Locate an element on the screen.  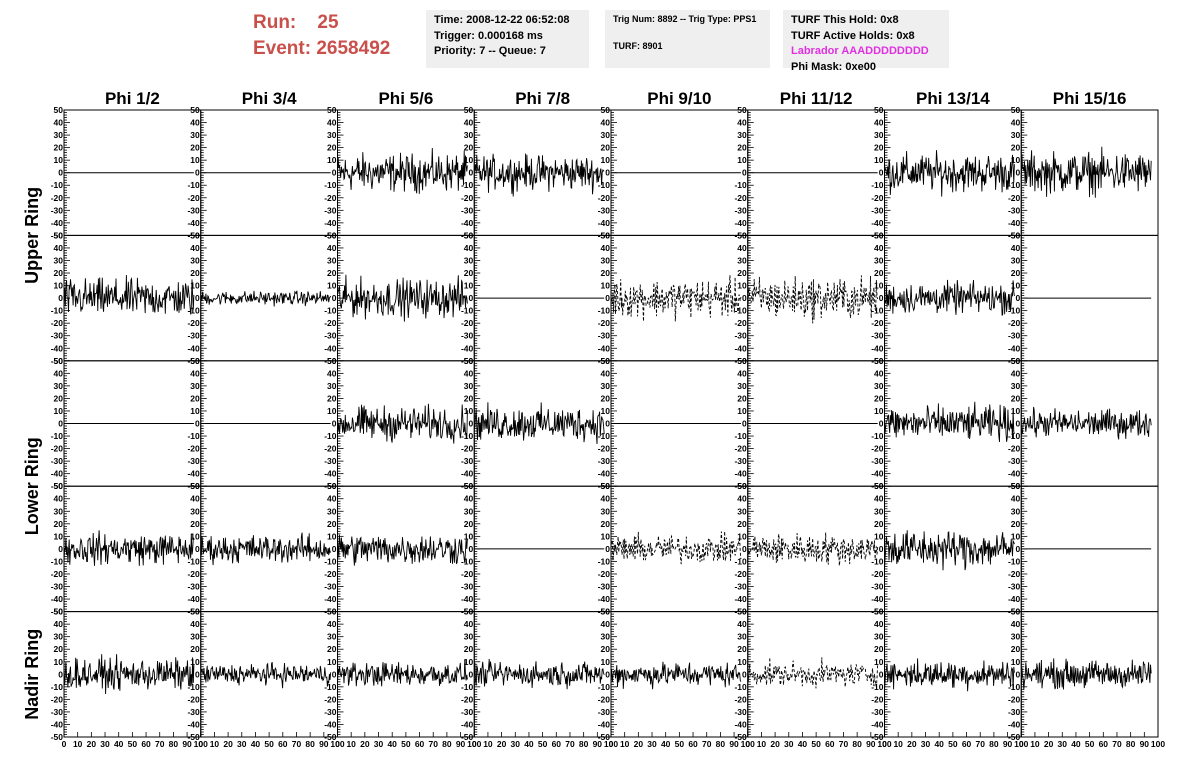
x-tick-label: 40 is located at coordinates (529, 744).